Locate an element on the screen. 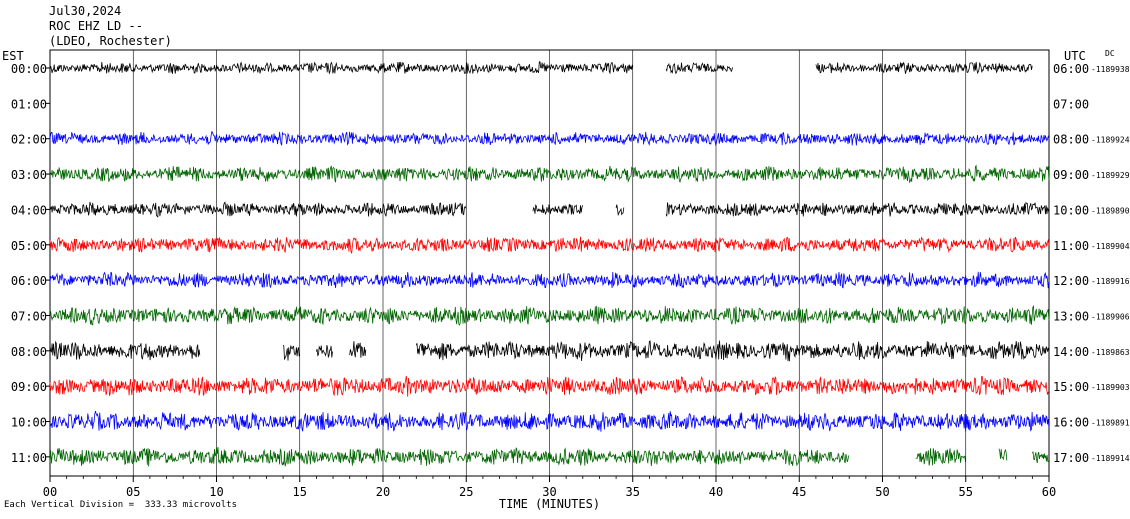 The width and height of the screenshot is (1130, 519). dc-offset-value: -1189904 is located at coordinates (1110, 246).